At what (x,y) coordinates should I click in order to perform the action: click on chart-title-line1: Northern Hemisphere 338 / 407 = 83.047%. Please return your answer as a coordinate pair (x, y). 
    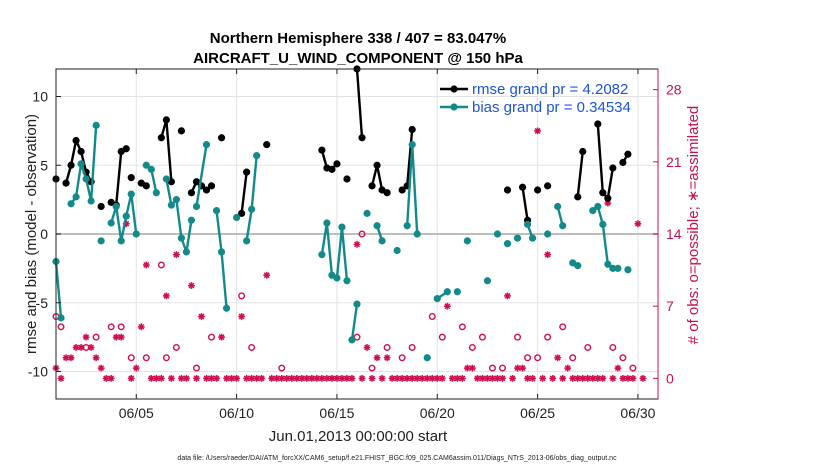
    Looking at the image, I should click on (358, 38).